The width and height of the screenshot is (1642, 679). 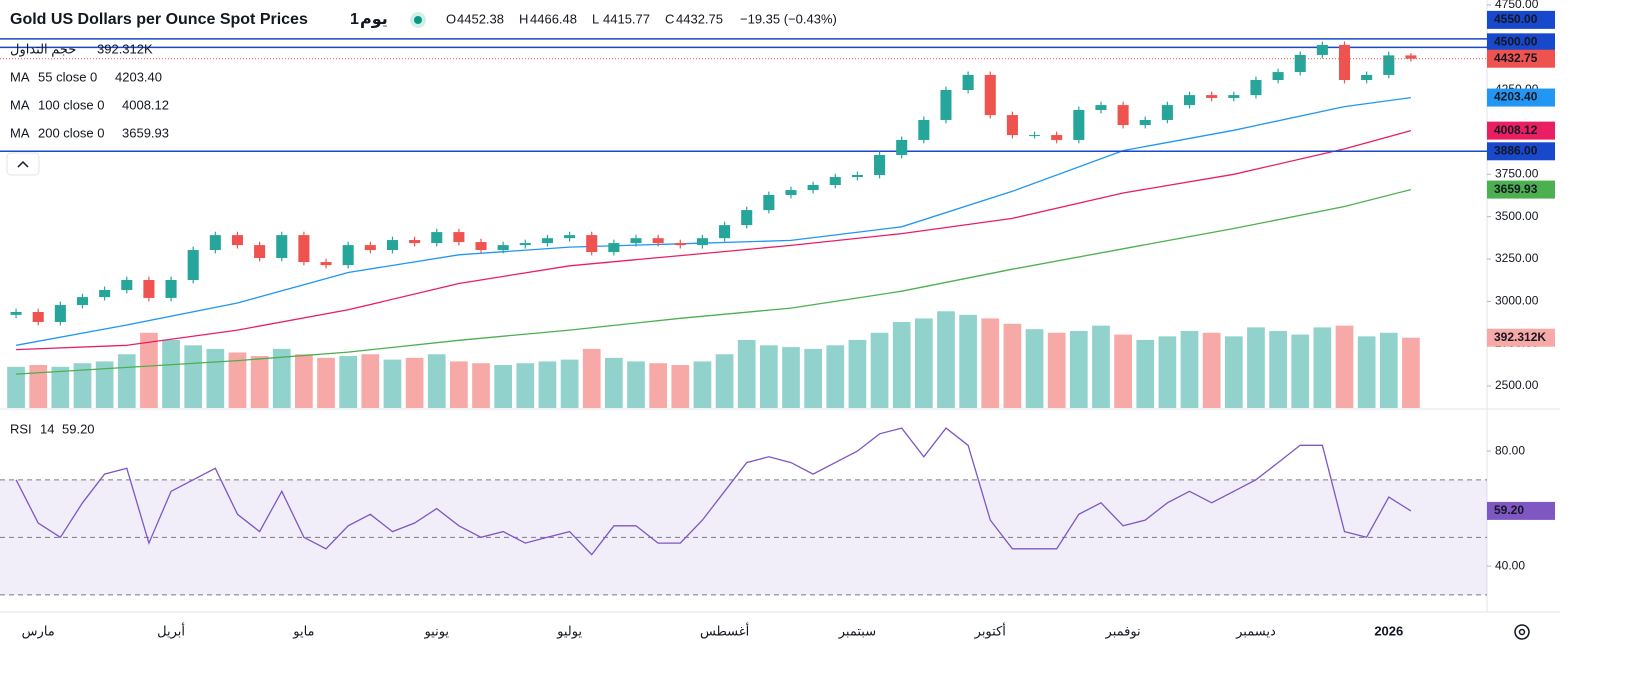 I want to click on collapse-button, so click(x=23, y=164).